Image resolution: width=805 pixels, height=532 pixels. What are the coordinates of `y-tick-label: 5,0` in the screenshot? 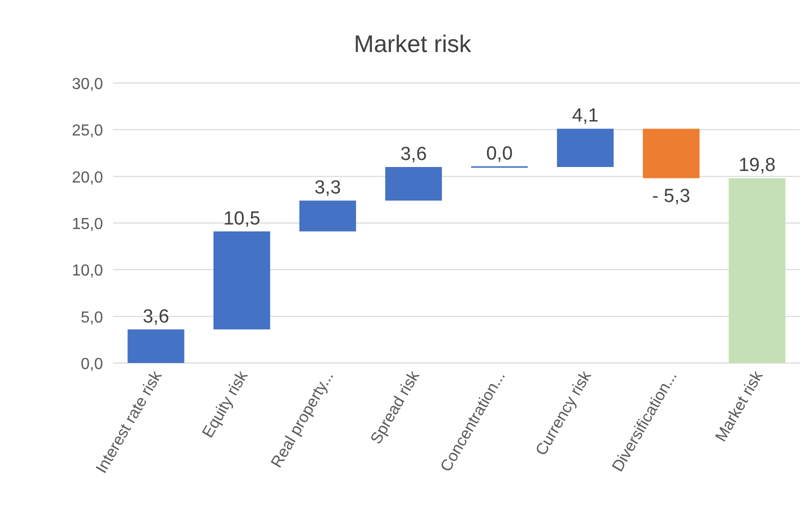 It's located at (92, 317).